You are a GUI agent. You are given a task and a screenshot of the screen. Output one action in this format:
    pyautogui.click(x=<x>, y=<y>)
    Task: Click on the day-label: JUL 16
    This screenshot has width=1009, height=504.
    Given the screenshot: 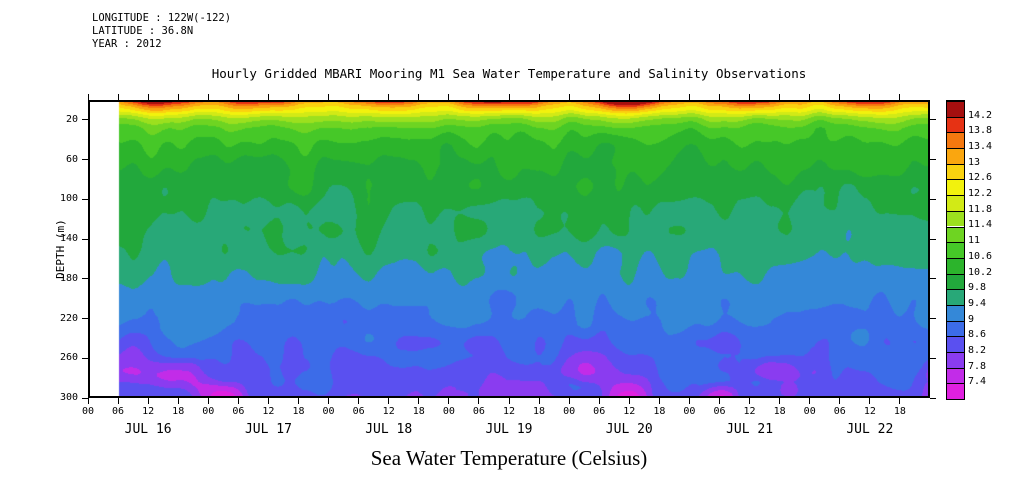 What is the action you would take?
    pyautogui.click(x=148, y=429)
    